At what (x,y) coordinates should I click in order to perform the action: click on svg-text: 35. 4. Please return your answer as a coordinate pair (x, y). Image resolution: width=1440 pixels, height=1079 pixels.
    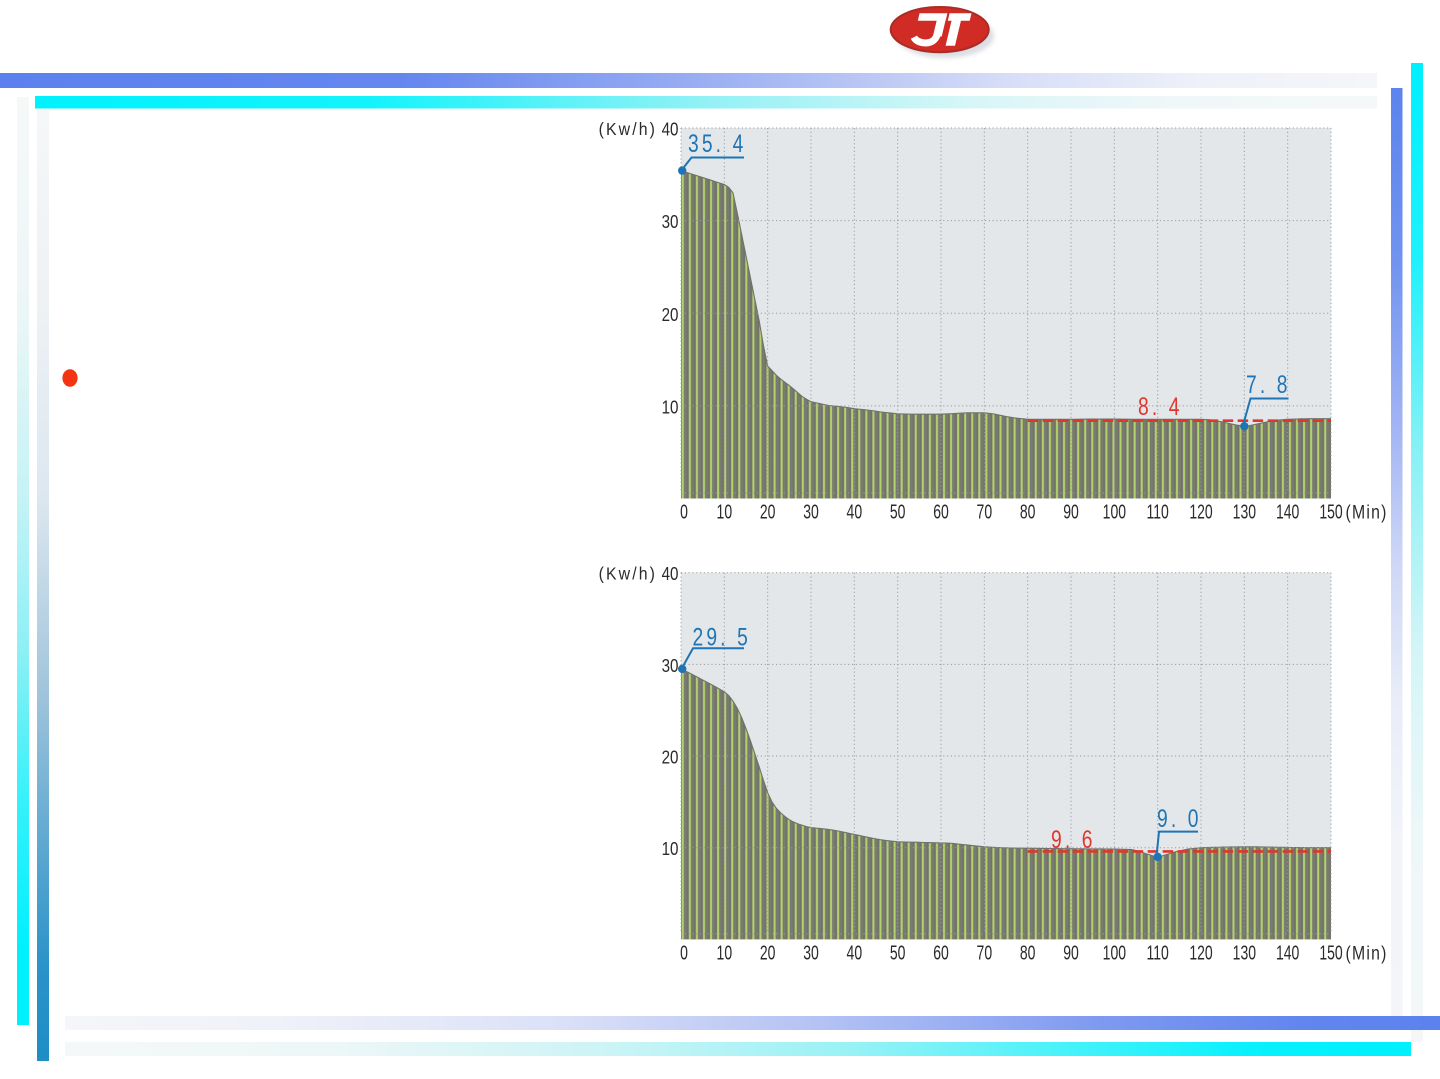
    Looking at the image, I should click on (717, 144).